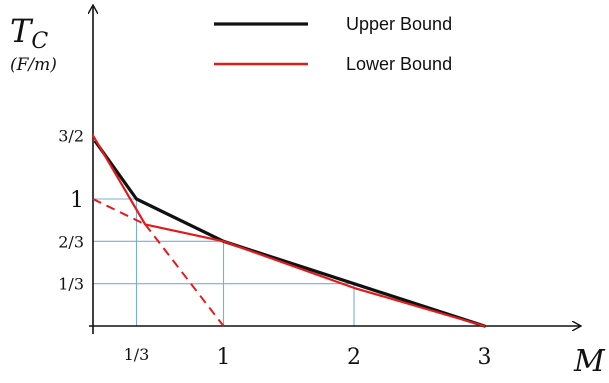 The height and width of the screenshot is (383, 609). What do you see at coordinates (399, 24) in the screenshot?
I see `legend-label: Upper Bound` at bounding box center [399, 24].